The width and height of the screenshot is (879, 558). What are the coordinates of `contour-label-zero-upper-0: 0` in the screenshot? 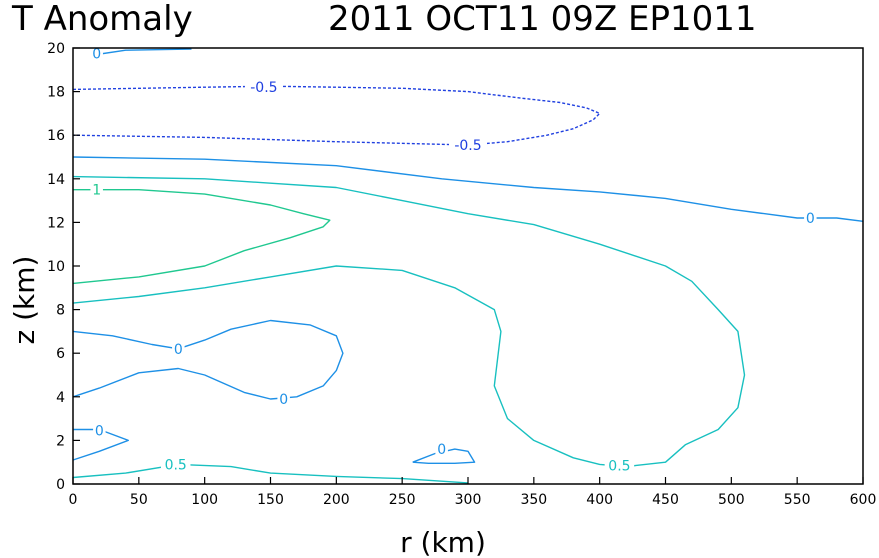 It's located at (810, 219).